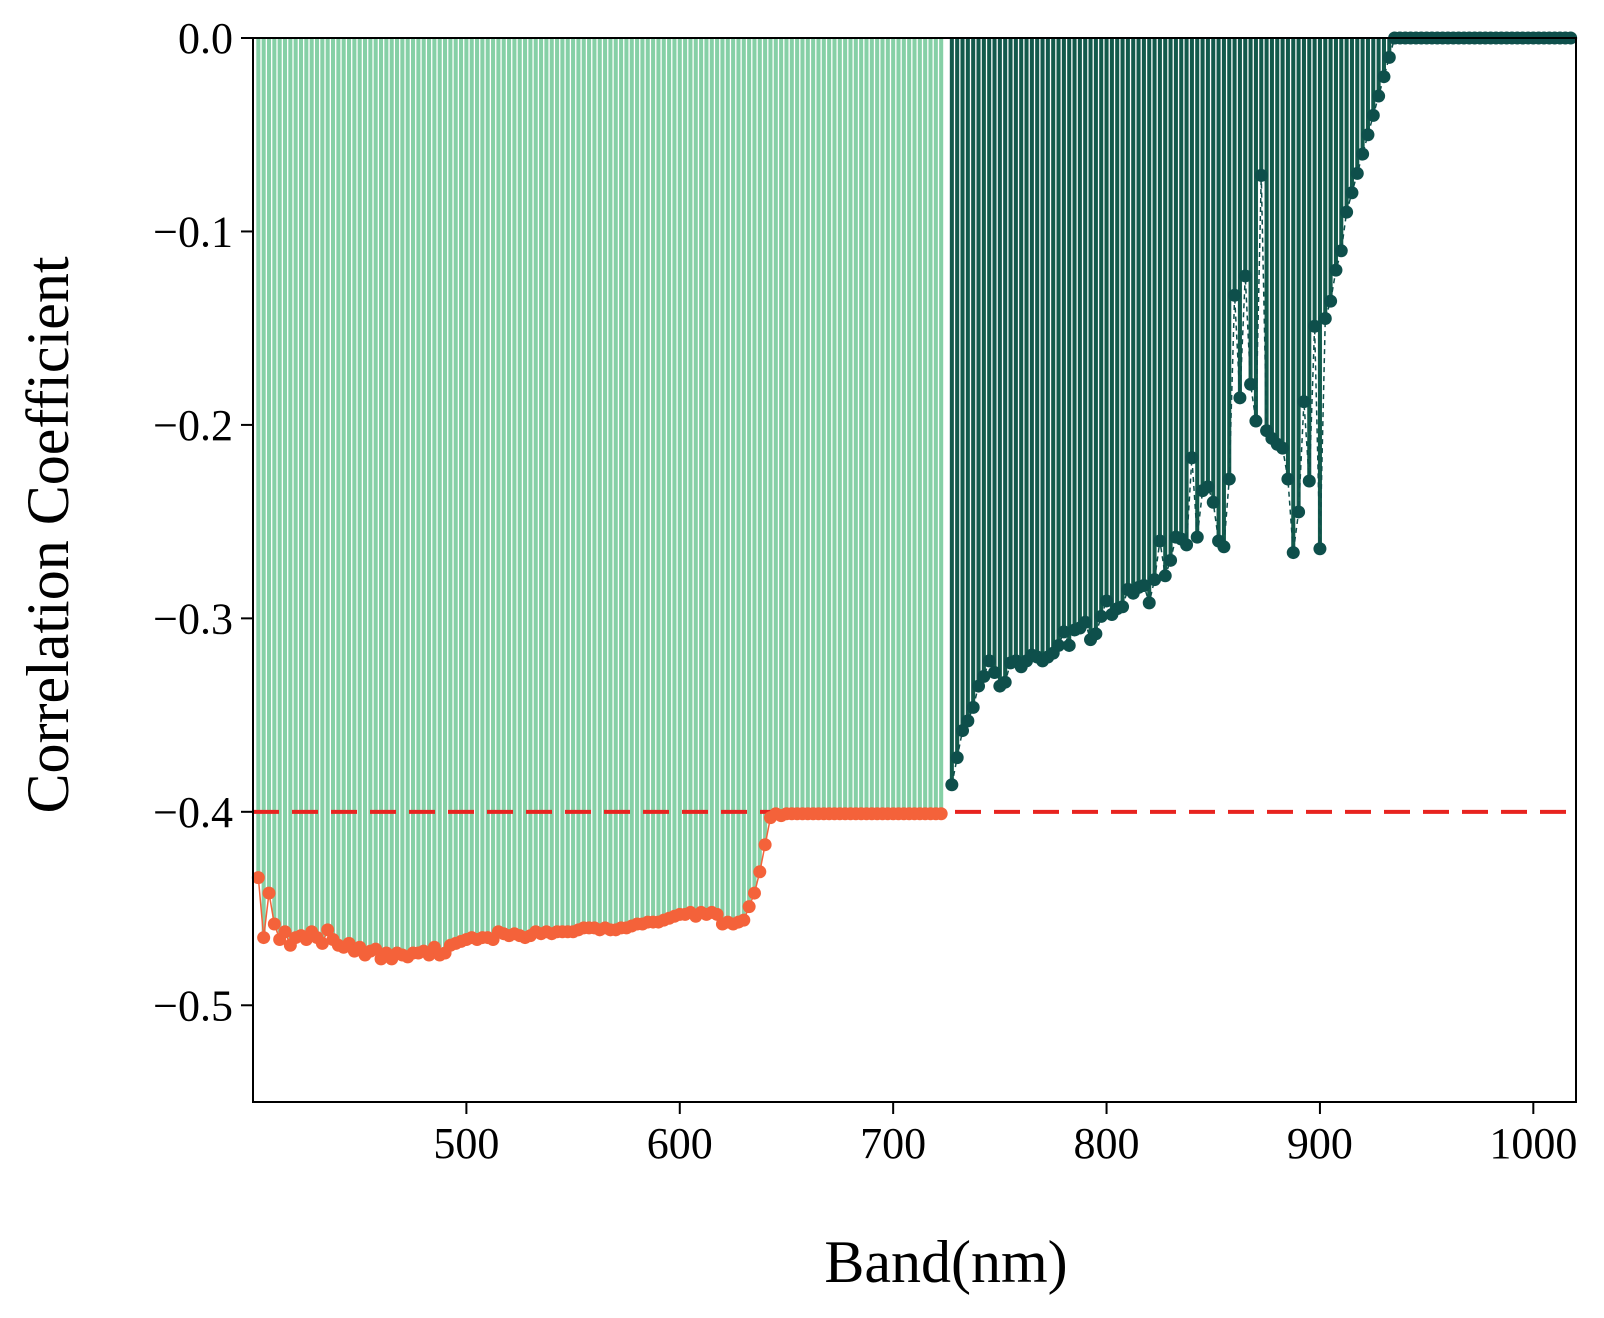 The height and width of the screenshot is (1318, 1604). Describe the element at coordinates (193, 618) in the screenshot. I see `y-tick-label: −0.3` at that location.